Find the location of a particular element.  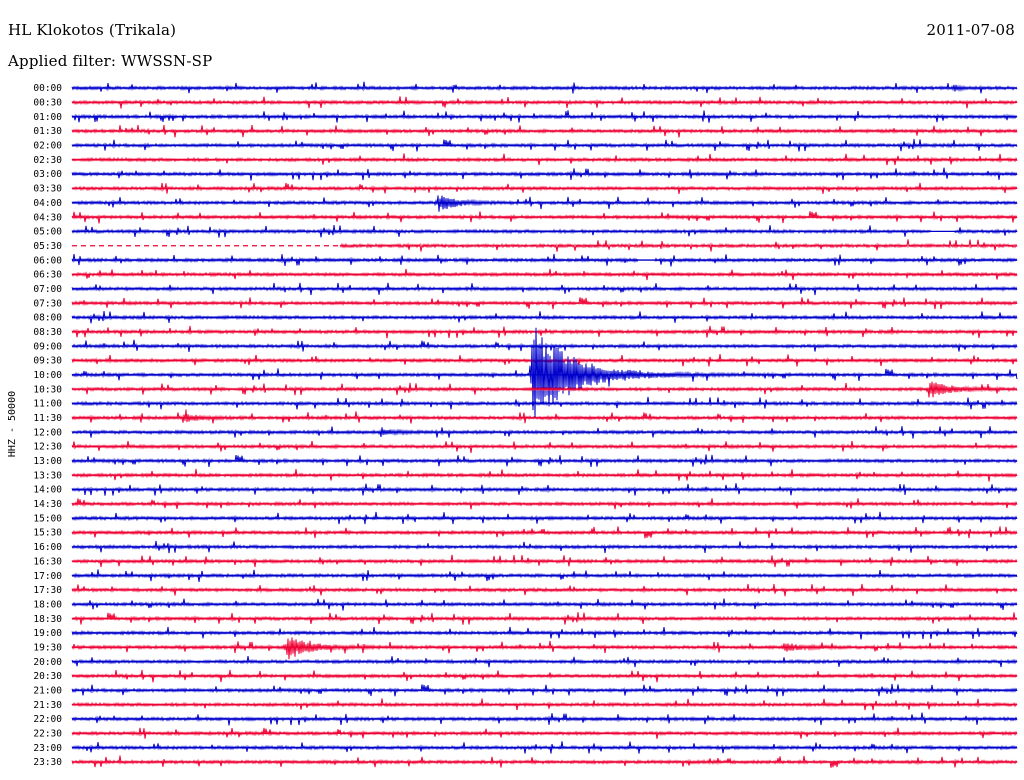

tick-label: 14:30 is located at coordinates (47, 504).